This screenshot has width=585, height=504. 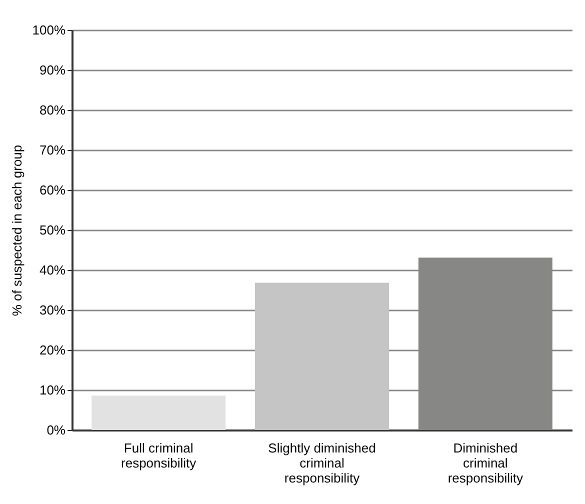 I want to click on y-tick-label: 40%, so click(x=52, y=270).